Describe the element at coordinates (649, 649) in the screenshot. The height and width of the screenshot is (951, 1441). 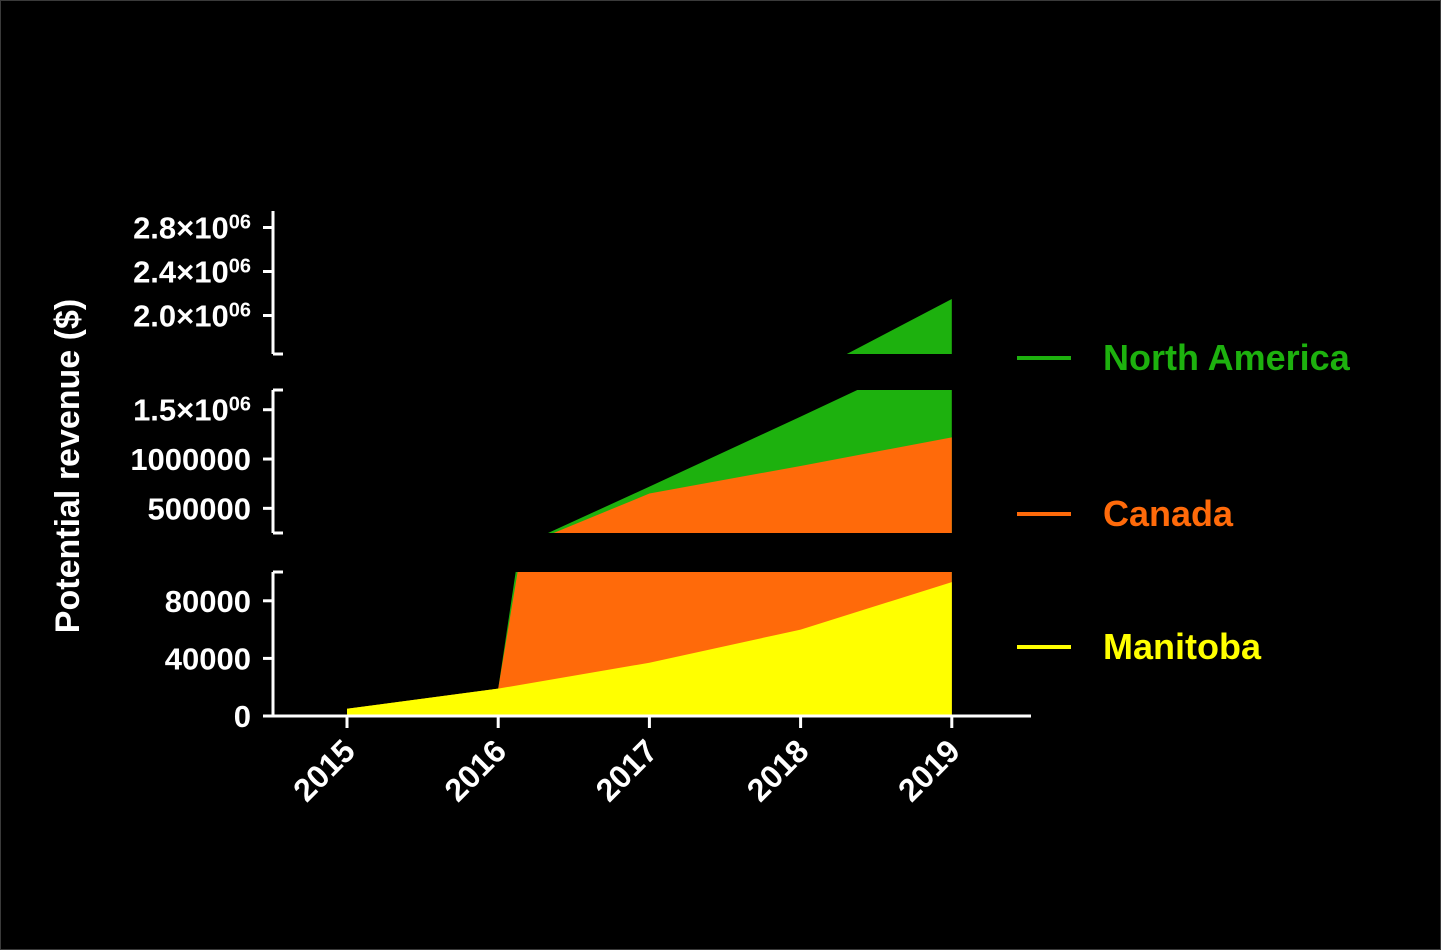
I see `area-manitoba-seg0` at that location.